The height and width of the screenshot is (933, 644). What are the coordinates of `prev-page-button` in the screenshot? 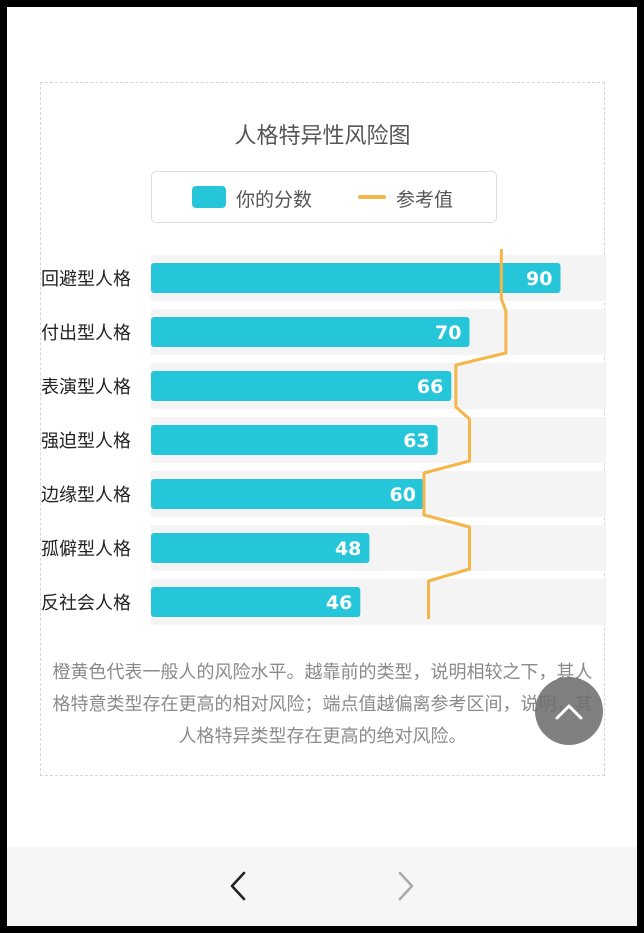 It's located at (239, 886).